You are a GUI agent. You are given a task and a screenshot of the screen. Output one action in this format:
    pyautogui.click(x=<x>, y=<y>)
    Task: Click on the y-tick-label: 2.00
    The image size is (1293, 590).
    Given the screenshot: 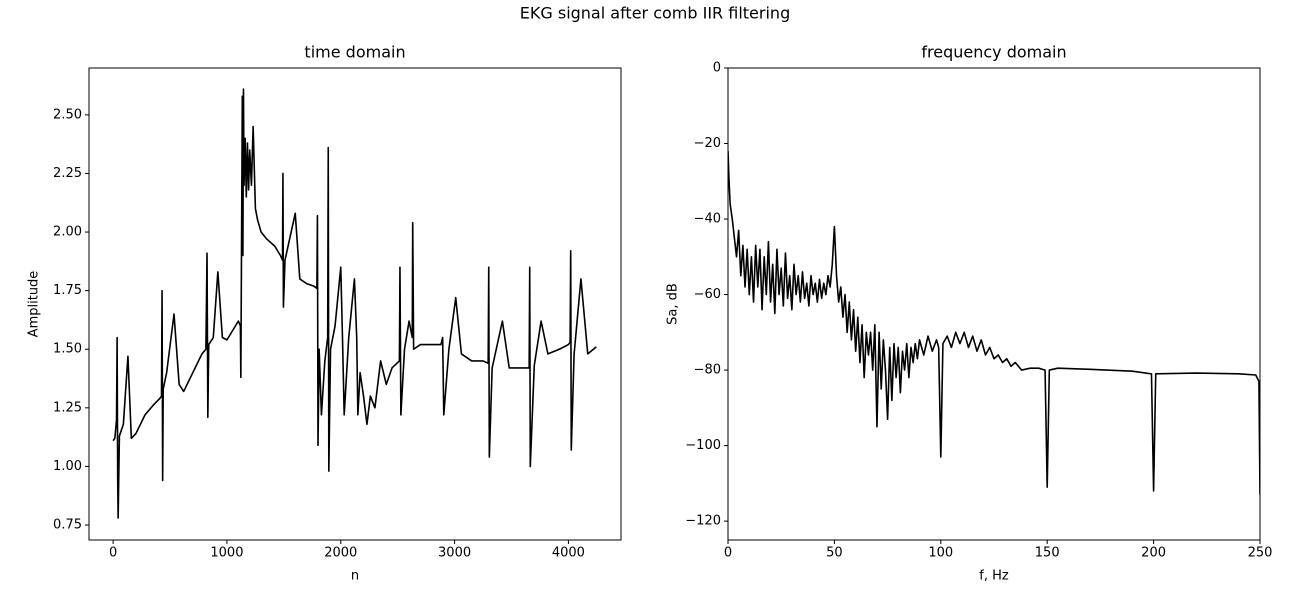 What is the action you would take?
    pyautogui.click(x=67, y=232)
    